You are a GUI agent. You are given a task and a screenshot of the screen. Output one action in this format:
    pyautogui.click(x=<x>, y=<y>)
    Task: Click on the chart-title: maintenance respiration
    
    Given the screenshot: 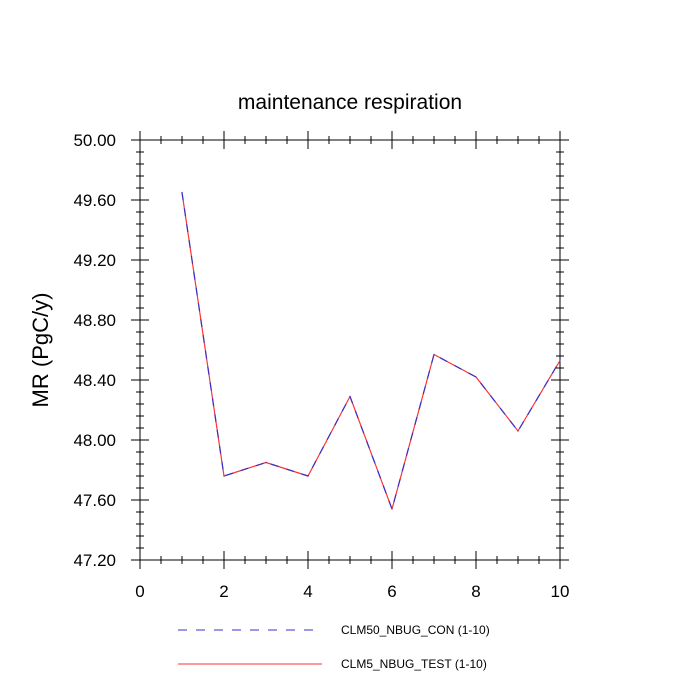 What is the action you would take?
    pyautogui.click(x=350, y=102)
    